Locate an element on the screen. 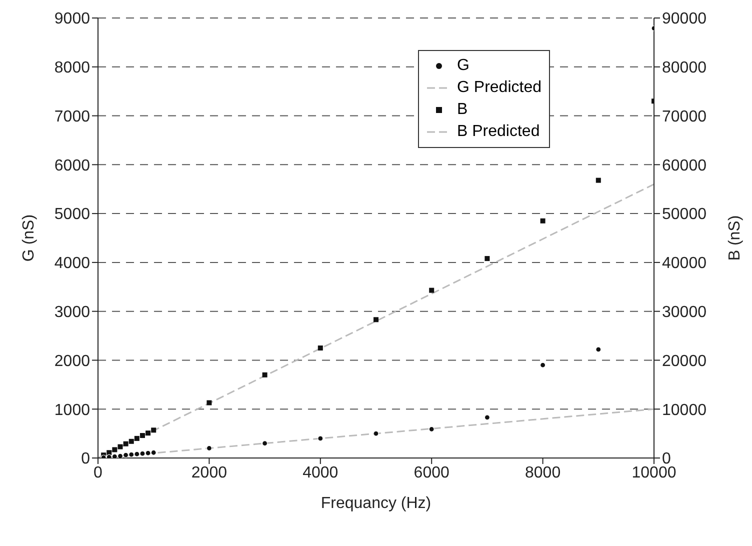  y-tick-label: 3000 is located at coordinates (72, 313).